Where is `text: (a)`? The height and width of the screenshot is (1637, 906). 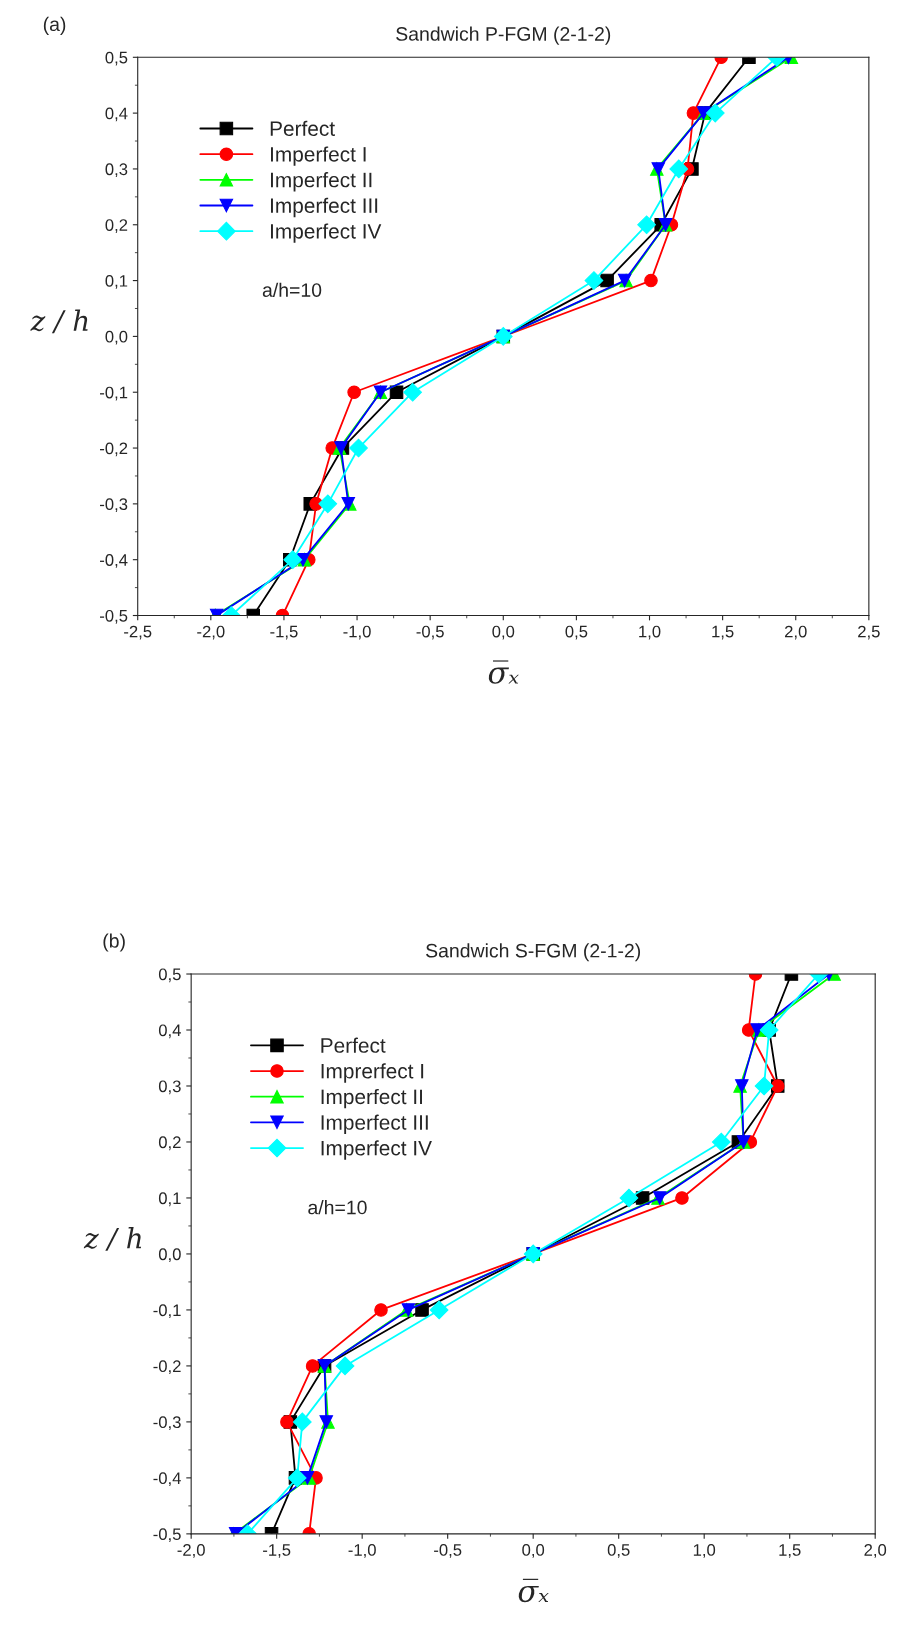 text: (a) is located at coordinates (54, 25).